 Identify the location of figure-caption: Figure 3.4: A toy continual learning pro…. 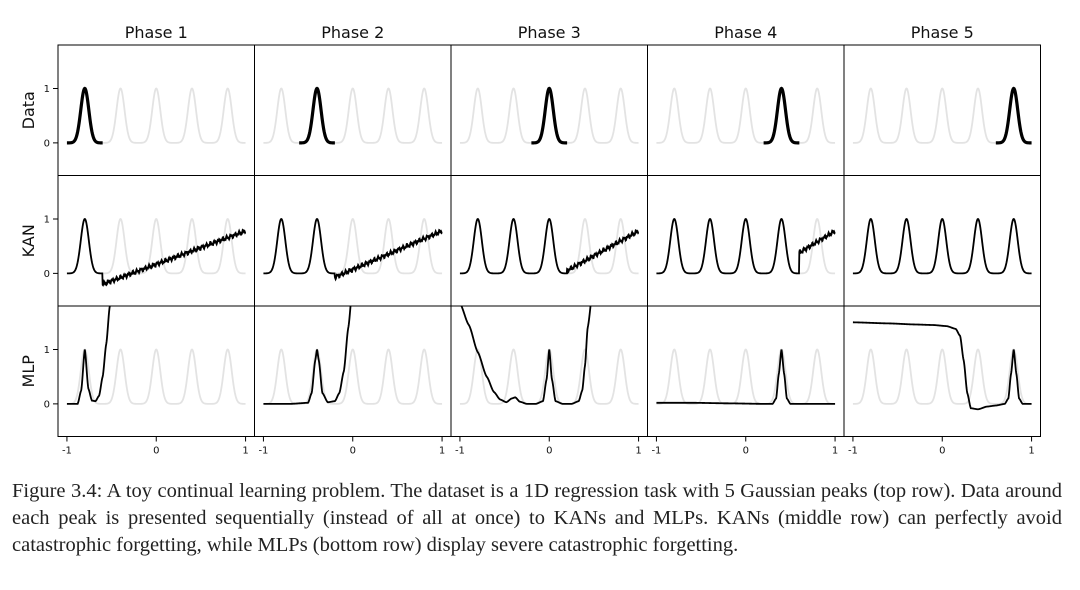
(537, 518).